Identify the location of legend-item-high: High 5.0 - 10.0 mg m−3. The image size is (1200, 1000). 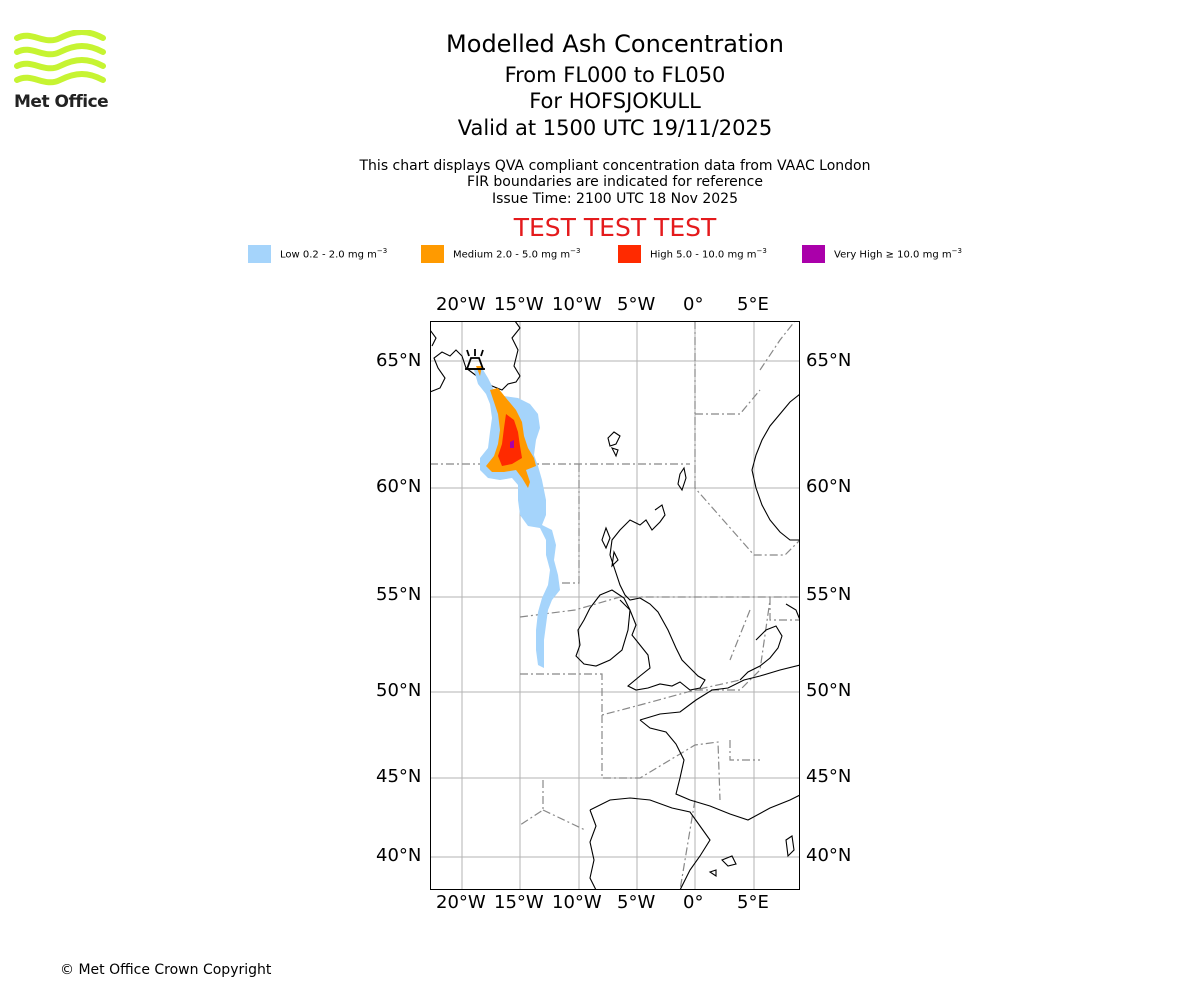
(692, 253).